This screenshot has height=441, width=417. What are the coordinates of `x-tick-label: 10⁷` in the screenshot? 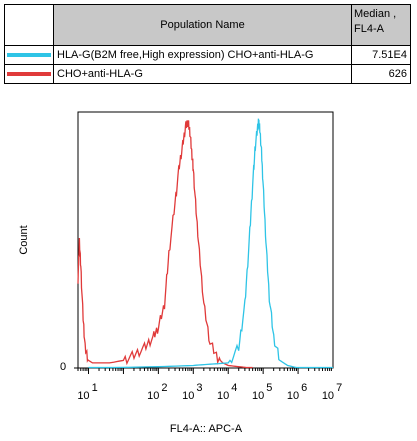 It's located at (332, 392).